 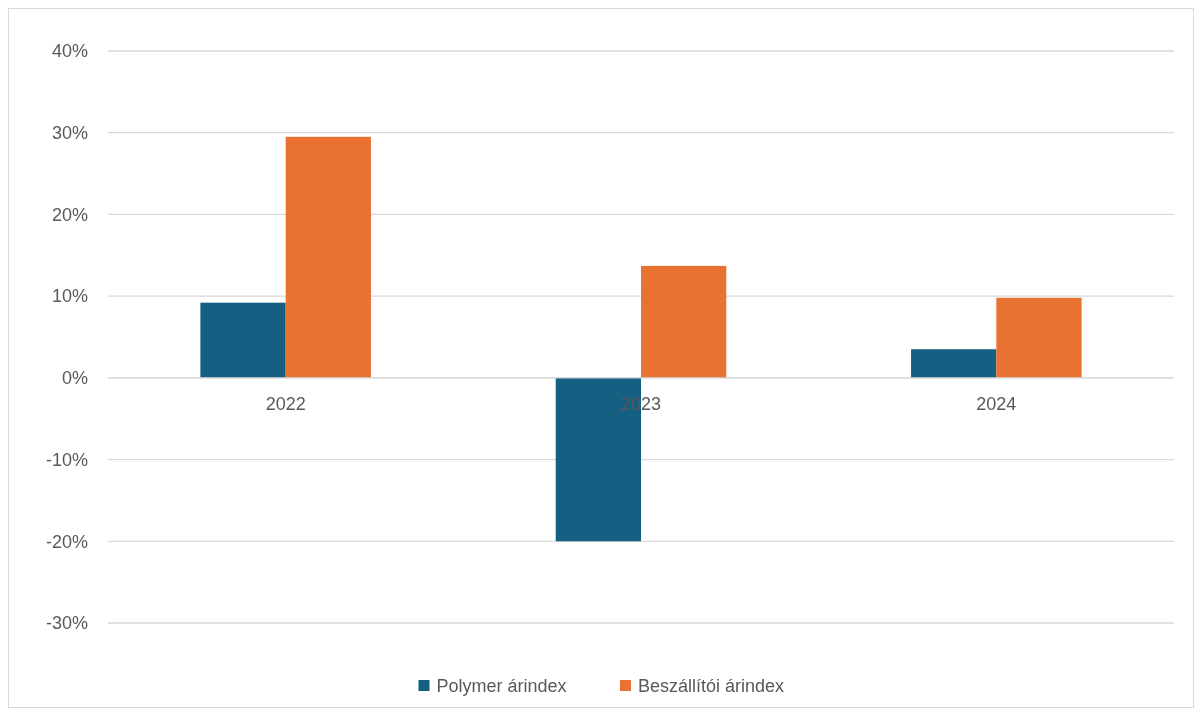 I want to click on y-tick-label: 0%, so click(x=74, y=378).